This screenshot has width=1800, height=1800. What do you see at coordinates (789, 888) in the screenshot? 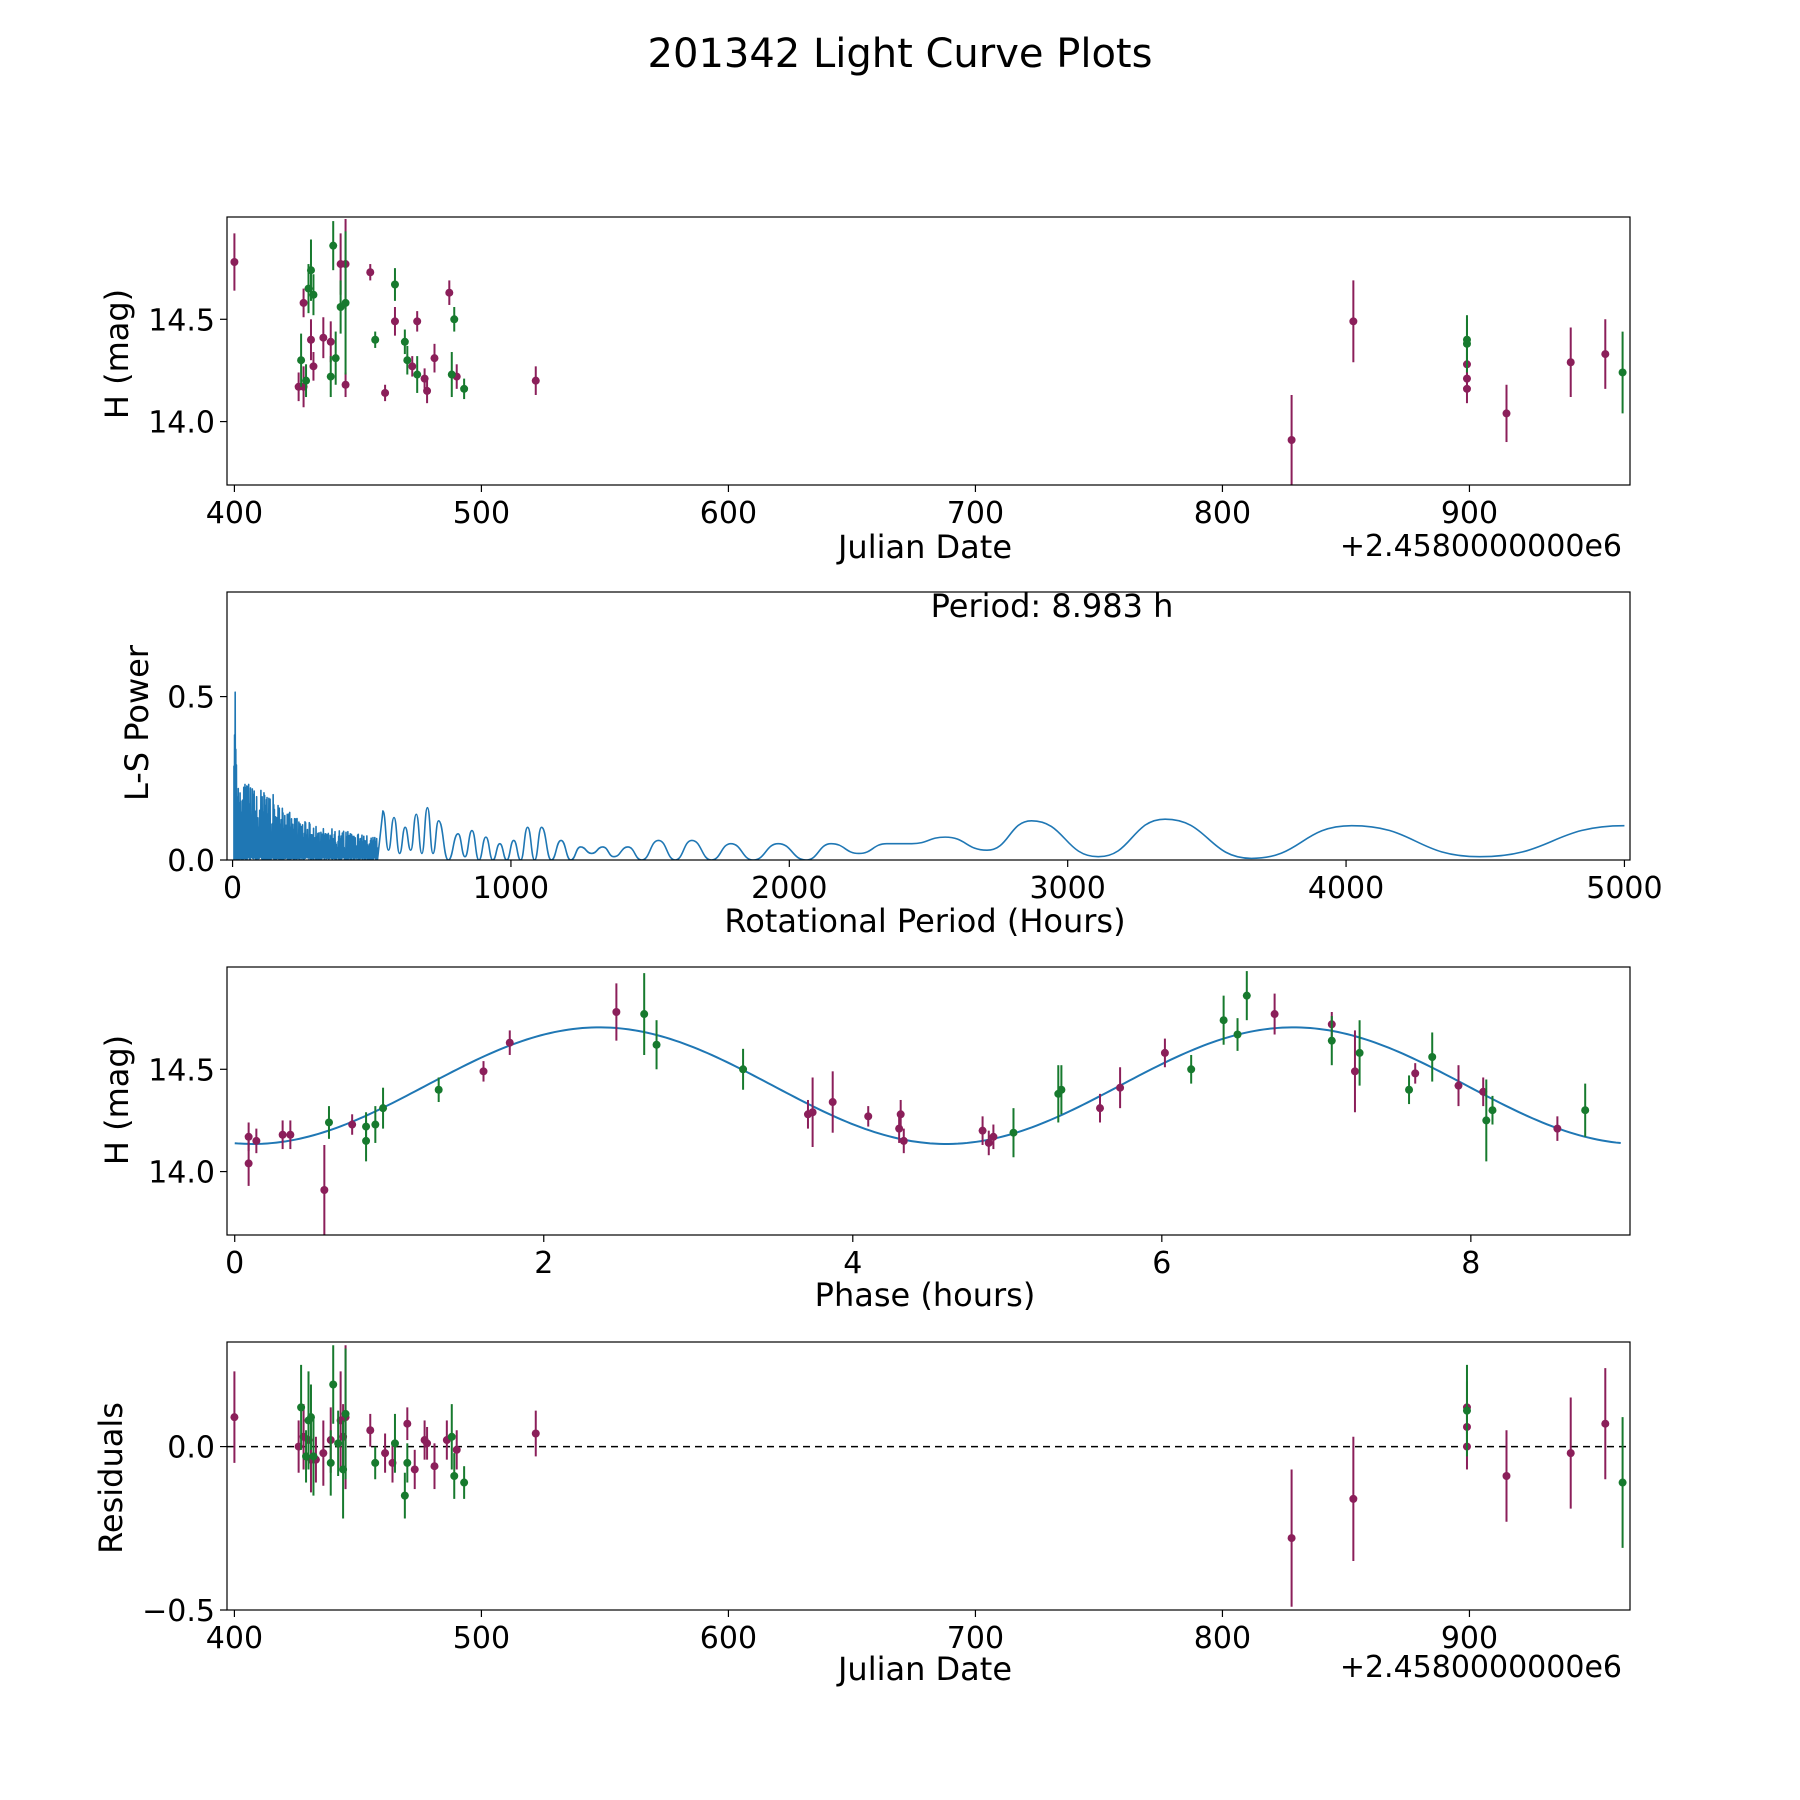
I see `x-tick-label: 2000` at bounding box center [789, 888].